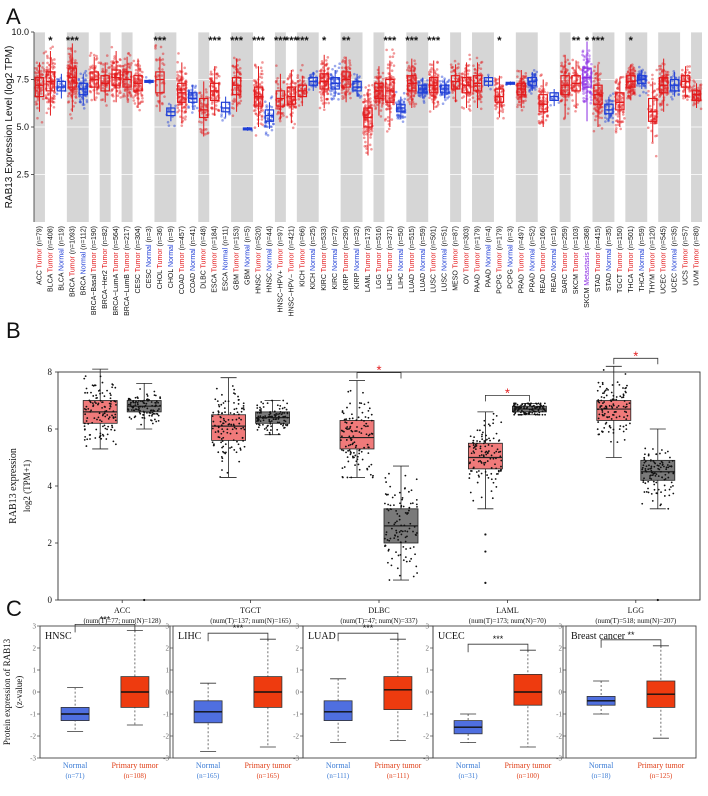 This screenshot has height=796, width=708. Describe the element at coordinates (631, 239) in the screenshot. I see `panel-a-xtick-n: (n=501)` at that location.